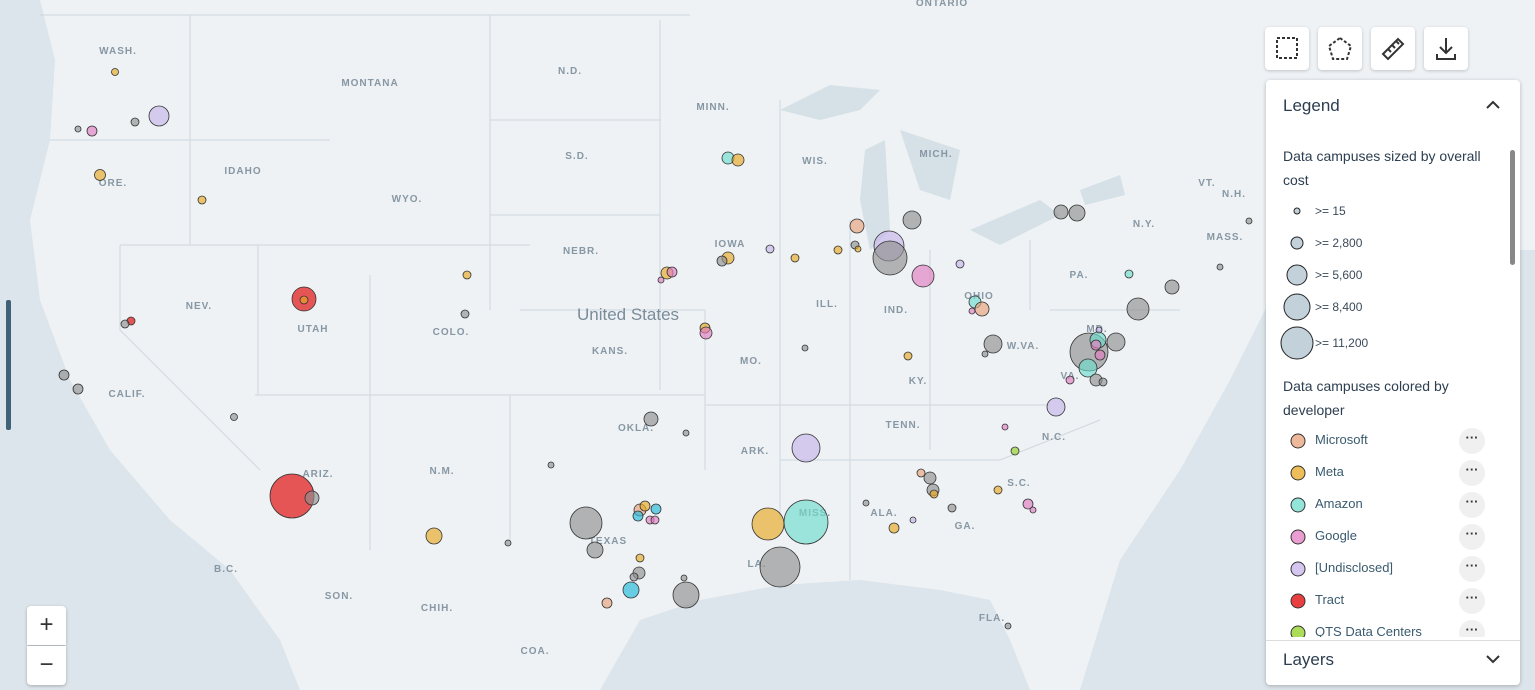 Image resolution: width=1535 pixels, height=690 pixels. What do you see at coordinates (46, 665) in the screenshot?
I see `zoom-out: −` at bounding box center [46, 665].